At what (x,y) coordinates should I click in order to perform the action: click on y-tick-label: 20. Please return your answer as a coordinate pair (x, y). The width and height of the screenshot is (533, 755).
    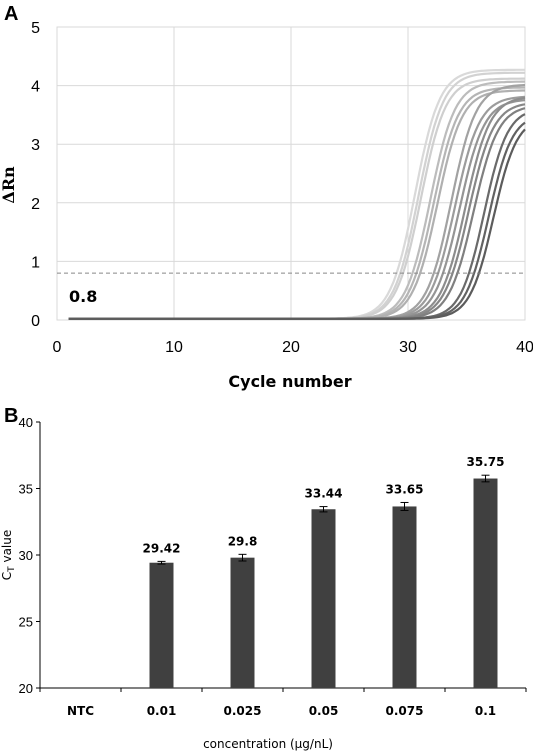
    Looking at the image, I should click on (26, 688).